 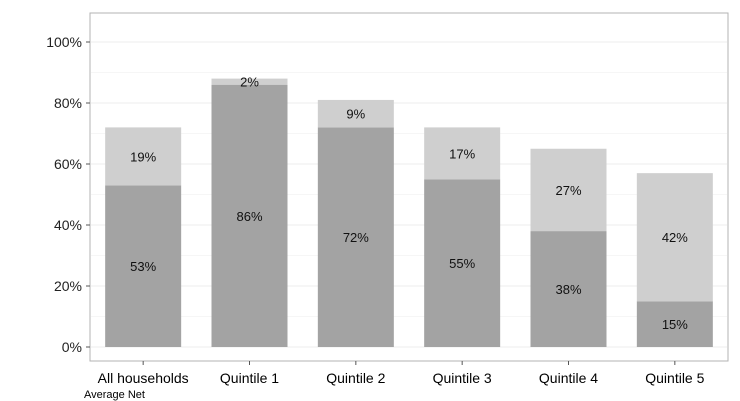 I want to click on data-label: 38%, so click(x=568, y=289).